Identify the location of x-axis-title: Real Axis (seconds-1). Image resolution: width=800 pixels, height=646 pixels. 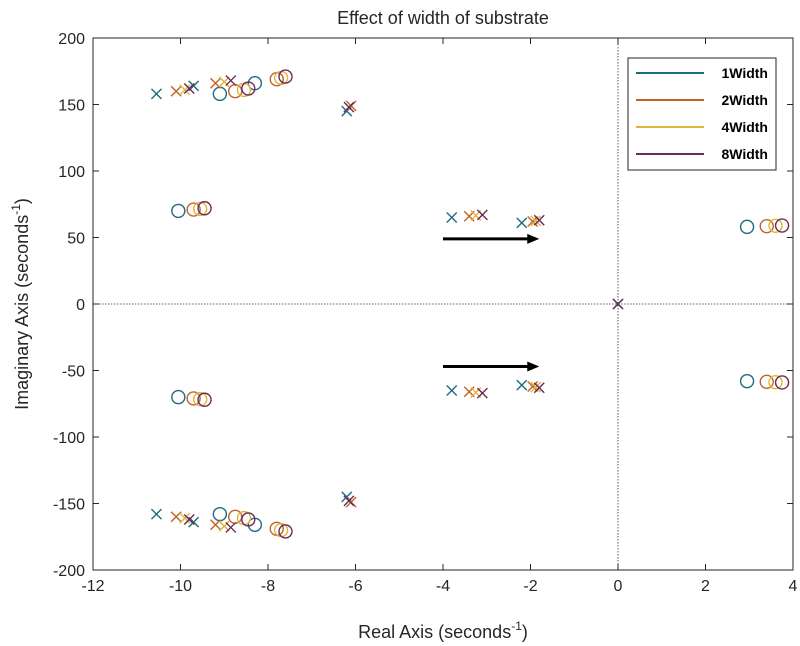
(443, 630).